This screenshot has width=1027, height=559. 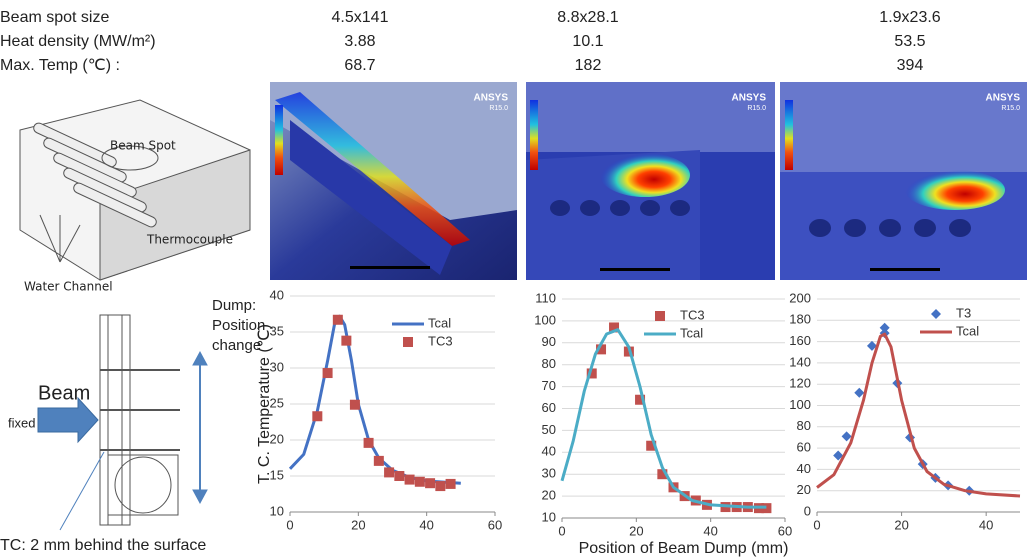 What do you see at coordinates (800, 319) in the screenshot?
I see `y-tick-label: 180` at bounding box center [800, 319].